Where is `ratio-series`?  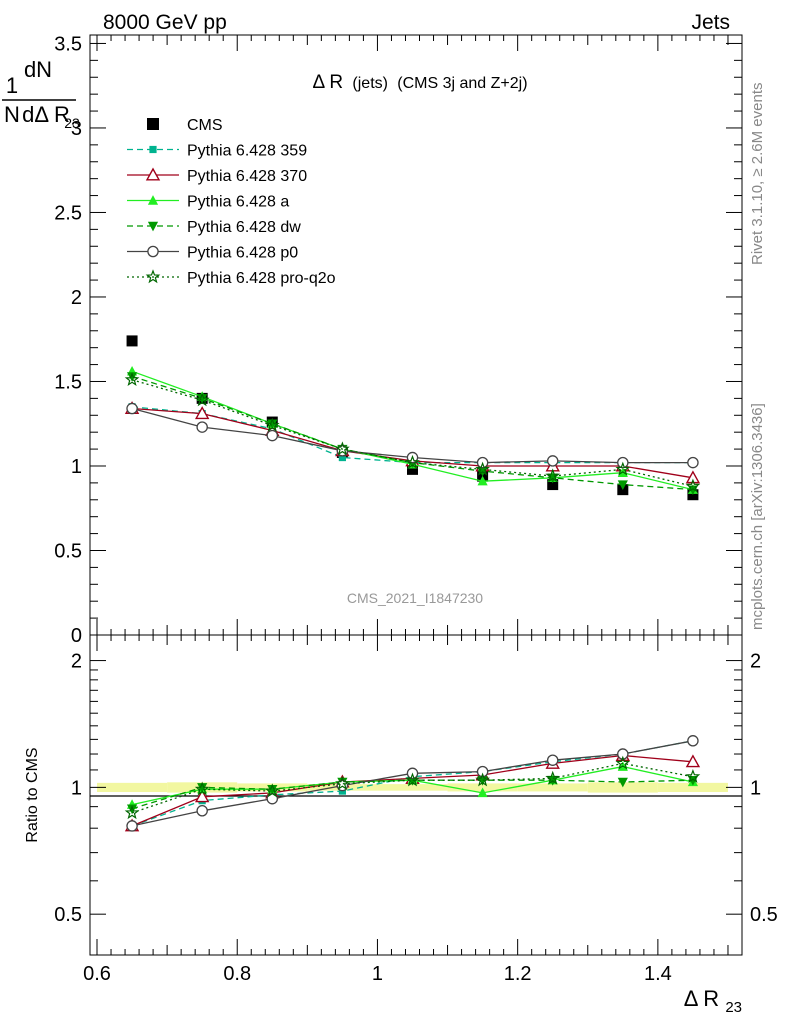 ratio-series is located at coordinates (412, 783).